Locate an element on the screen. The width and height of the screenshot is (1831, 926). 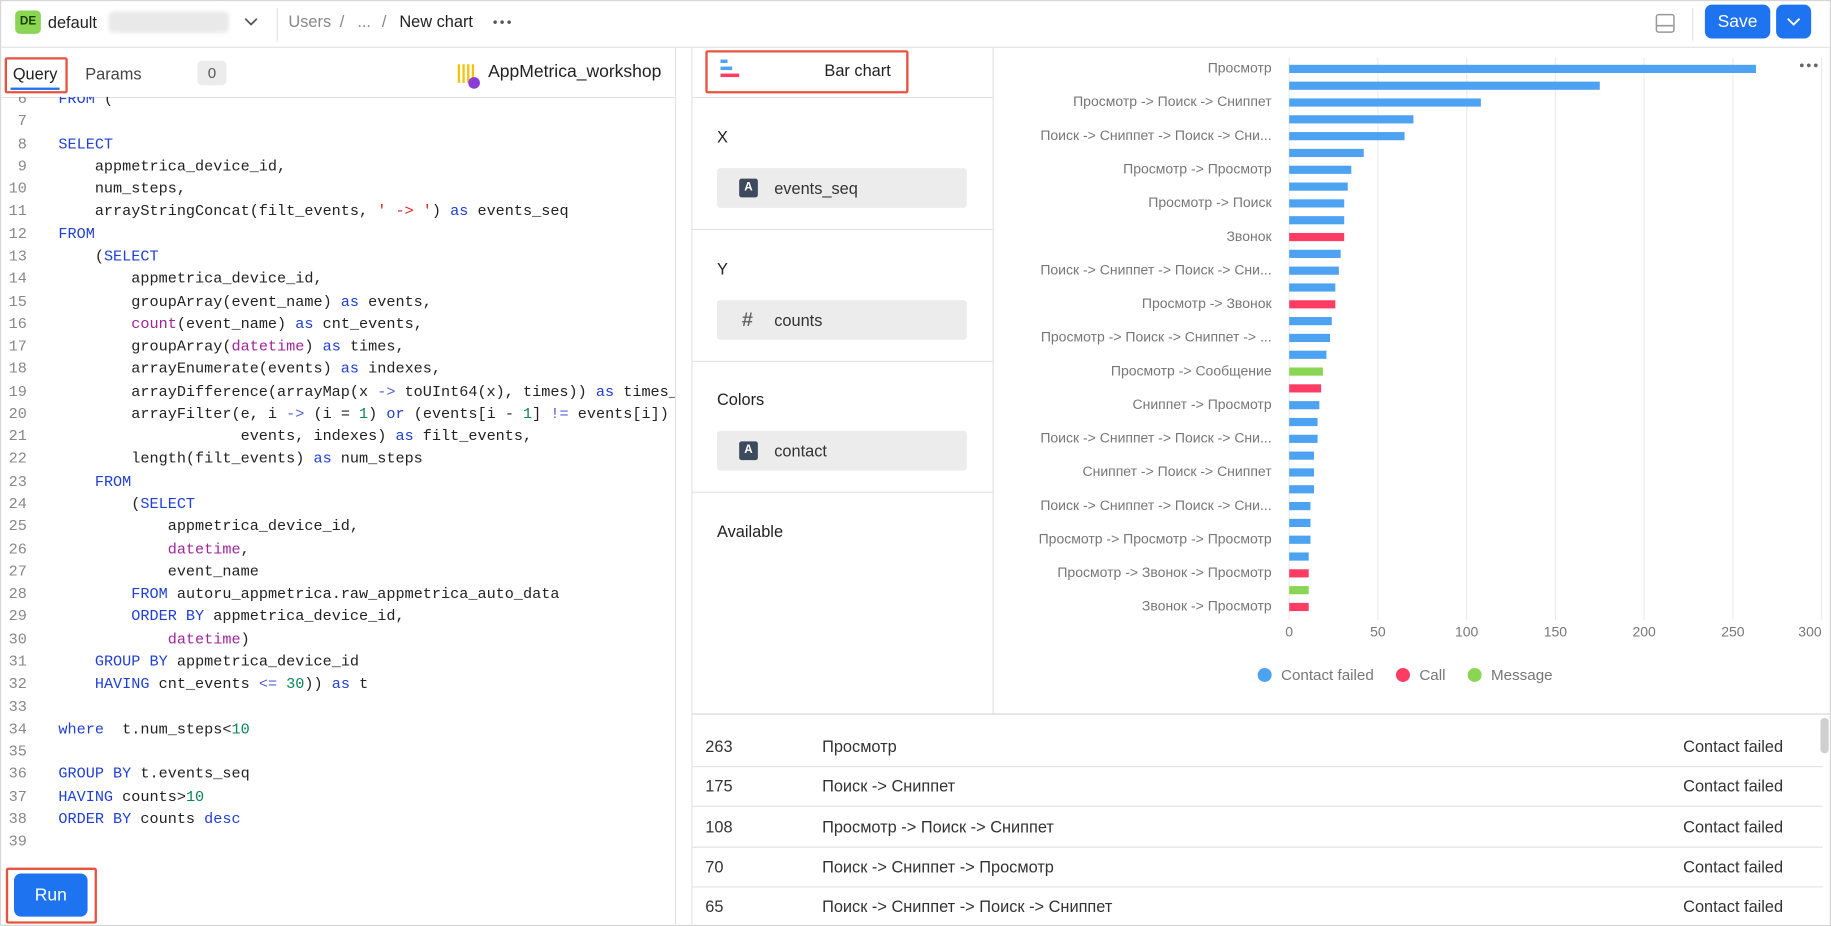
connection-name: AppMetrica_workshop is located at coordinates (575, 71).